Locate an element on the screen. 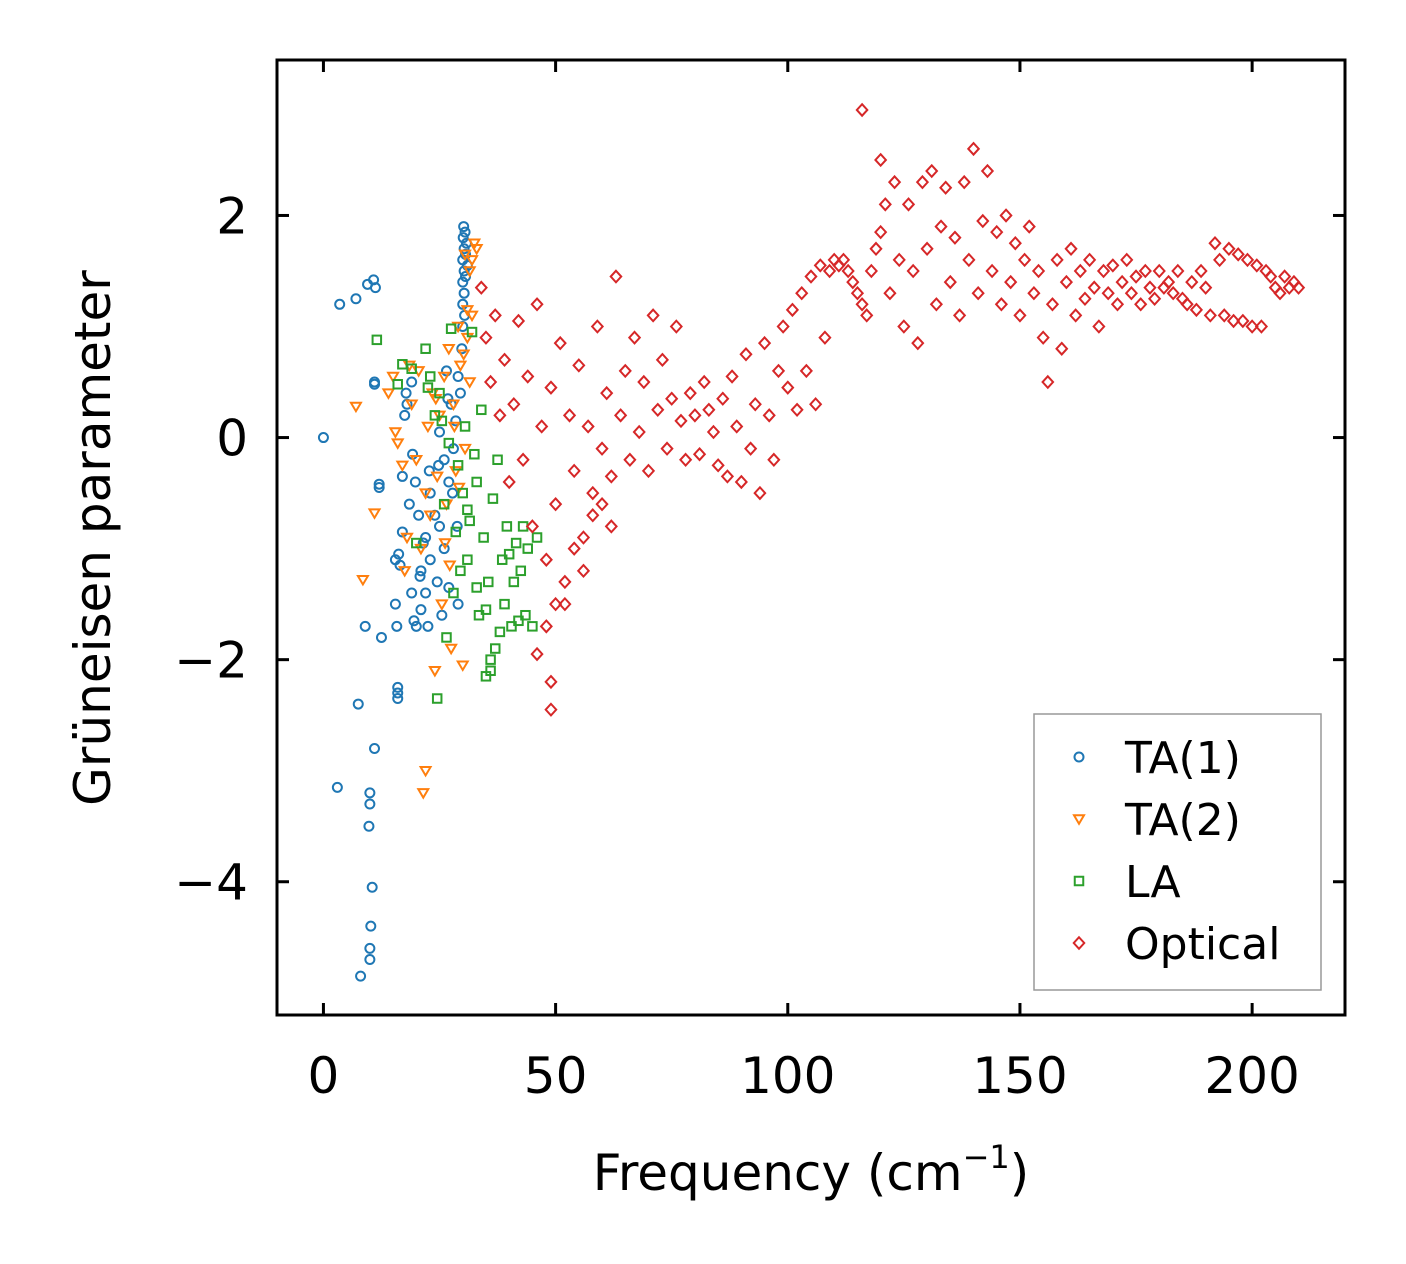 Image resolution: width=1406 pixels, height=1264 pixels. legend-label: TA(2) is located at coordinates (1182, 820).